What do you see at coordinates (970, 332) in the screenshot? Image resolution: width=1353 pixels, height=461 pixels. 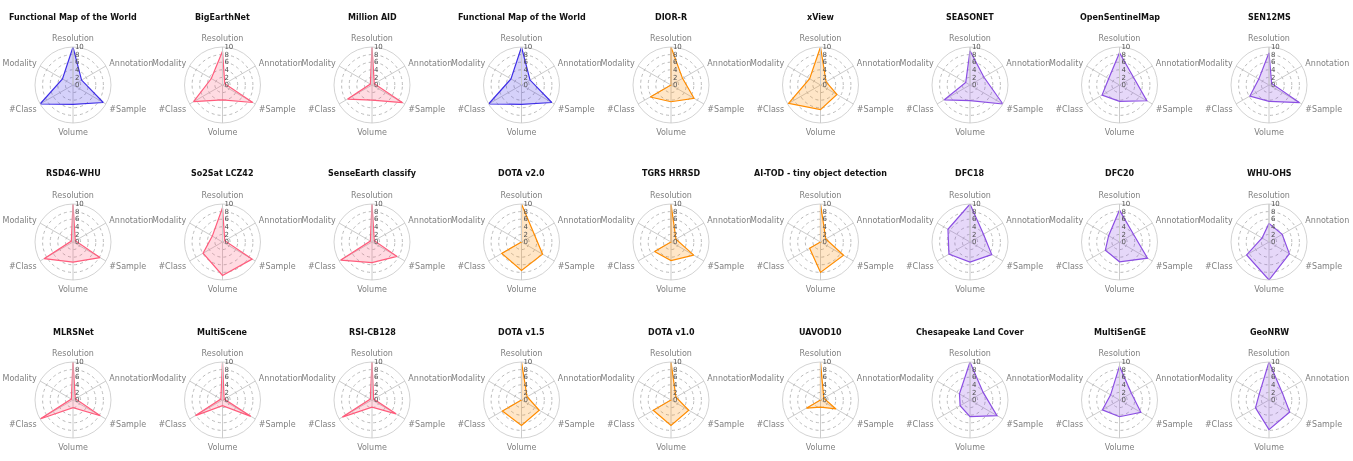 I see `chart-title: Chesapeake Land Cover` at bounding box center [970, 332].